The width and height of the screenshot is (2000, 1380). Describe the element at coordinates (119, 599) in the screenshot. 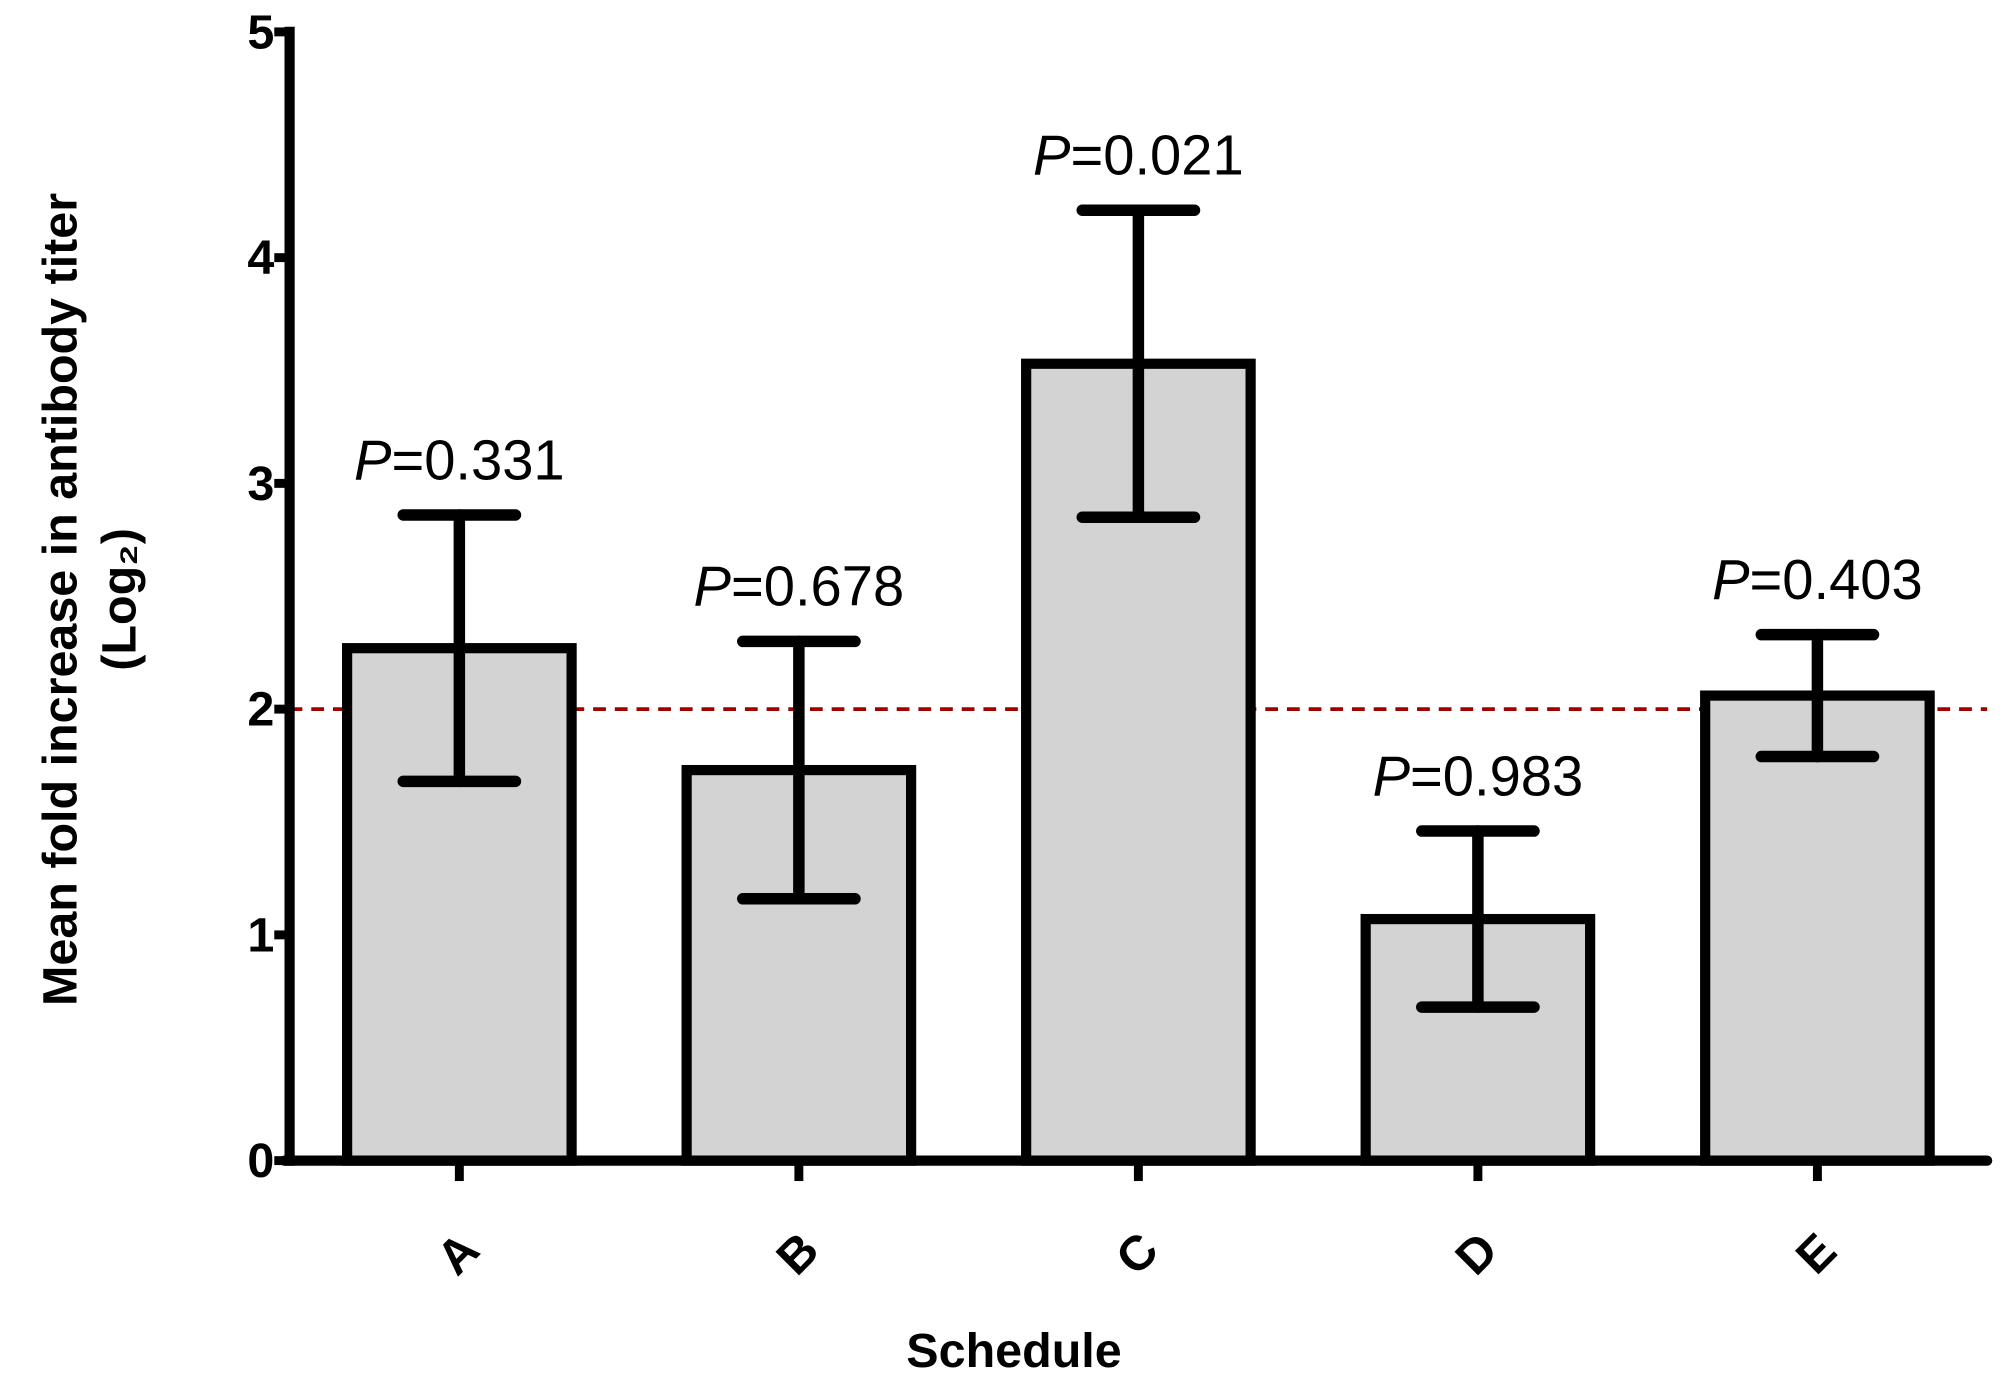

I see `y-axis-title-line: (Log₂)` at that location.